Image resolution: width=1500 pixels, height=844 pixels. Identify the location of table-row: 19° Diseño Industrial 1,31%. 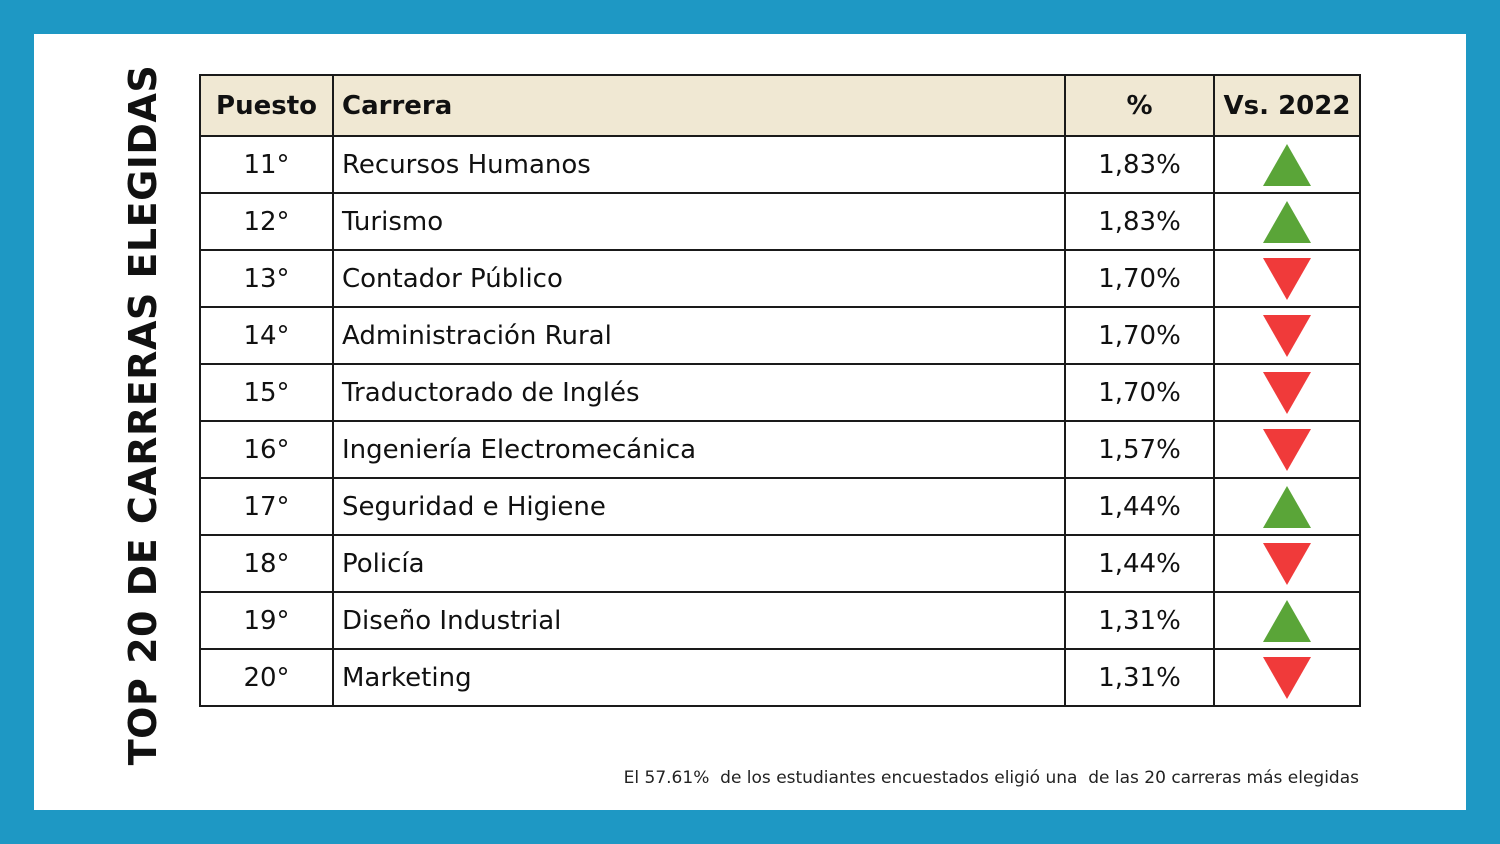
(780, 620).